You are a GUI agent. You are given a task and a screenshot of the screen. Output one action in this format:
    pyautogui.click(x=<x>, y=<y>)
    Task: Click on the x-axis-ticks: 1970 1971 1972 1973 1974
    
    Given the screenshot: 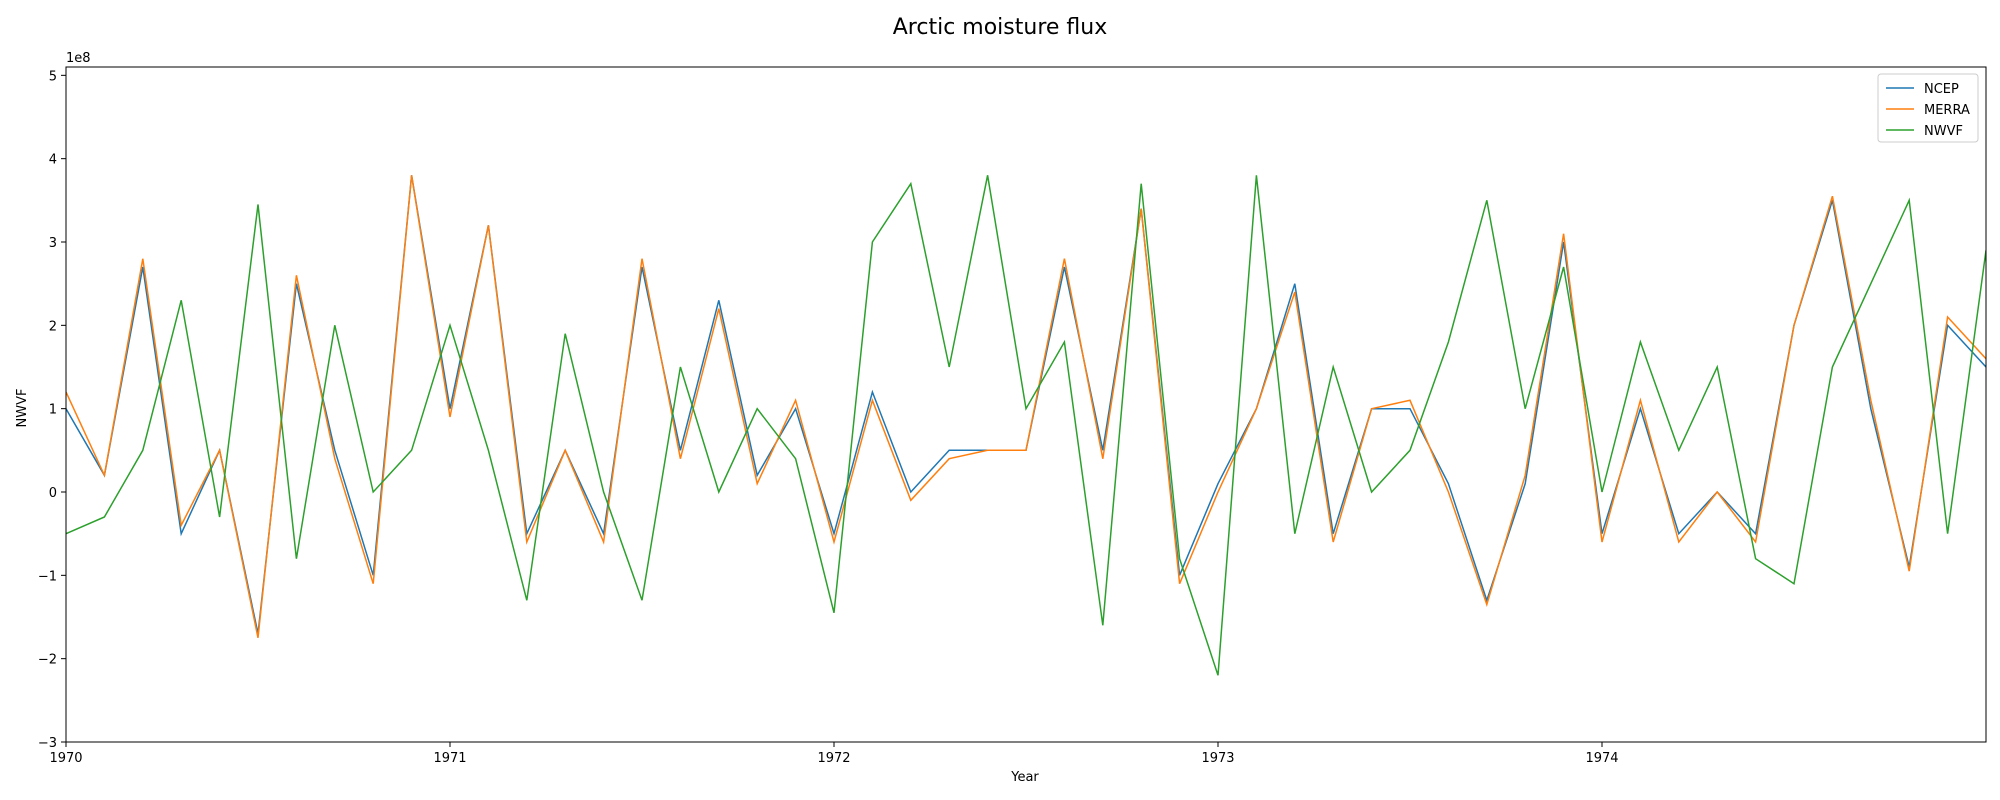 What is the action you would take?
    pyautogui.click(x=834, y=754)
    